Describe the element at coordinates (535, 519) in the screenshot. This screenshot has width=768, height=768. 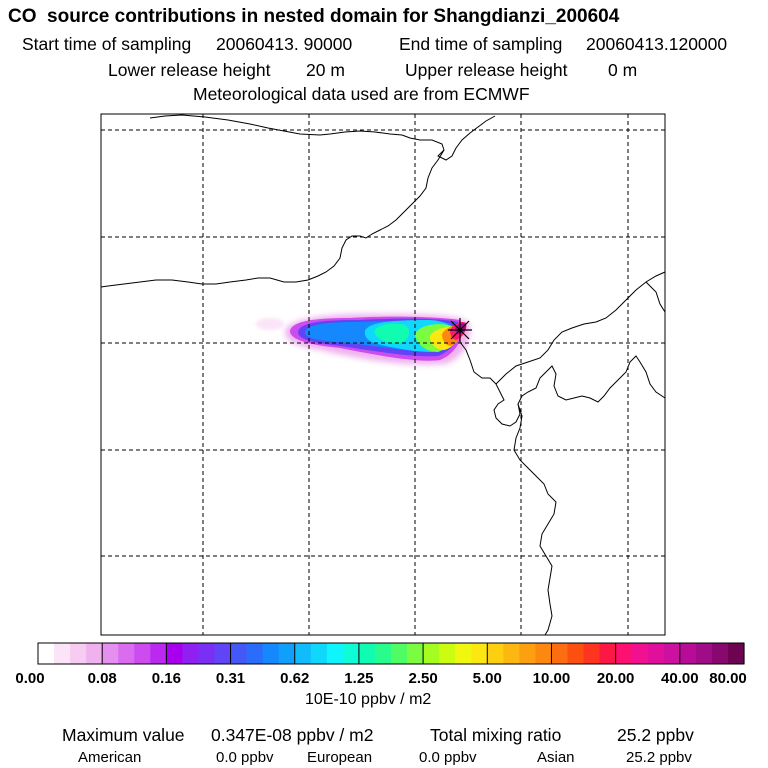
I see `coast-east` at that location.